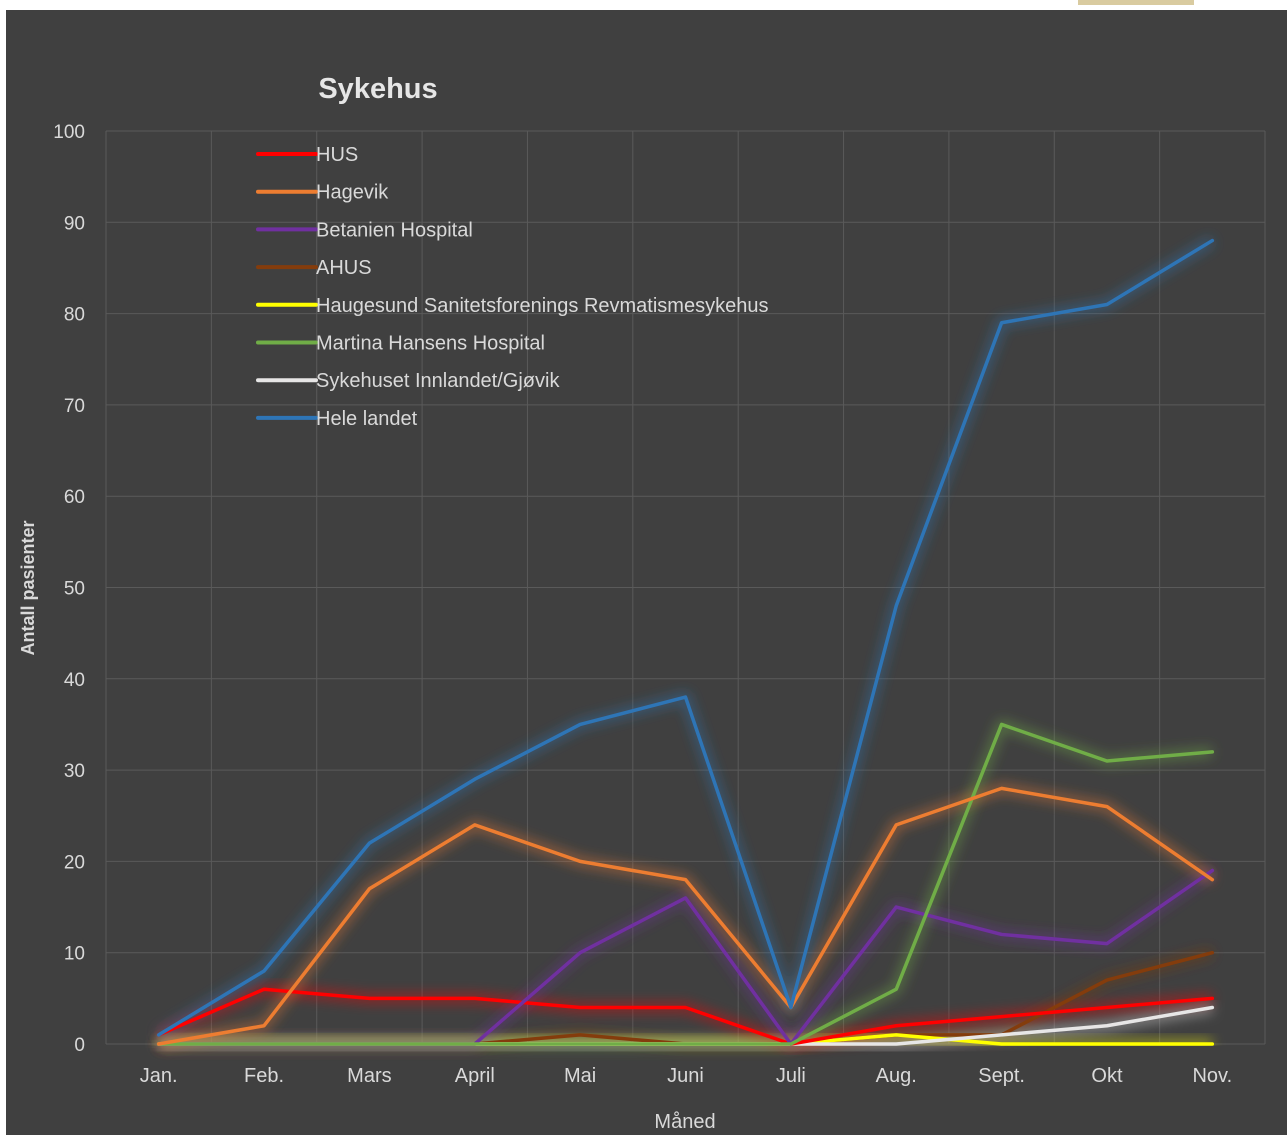  What do you see at coordinates (69, 132) in the screenshot?
I see `y-tick-label: 100` at bounding box center [69, 132].